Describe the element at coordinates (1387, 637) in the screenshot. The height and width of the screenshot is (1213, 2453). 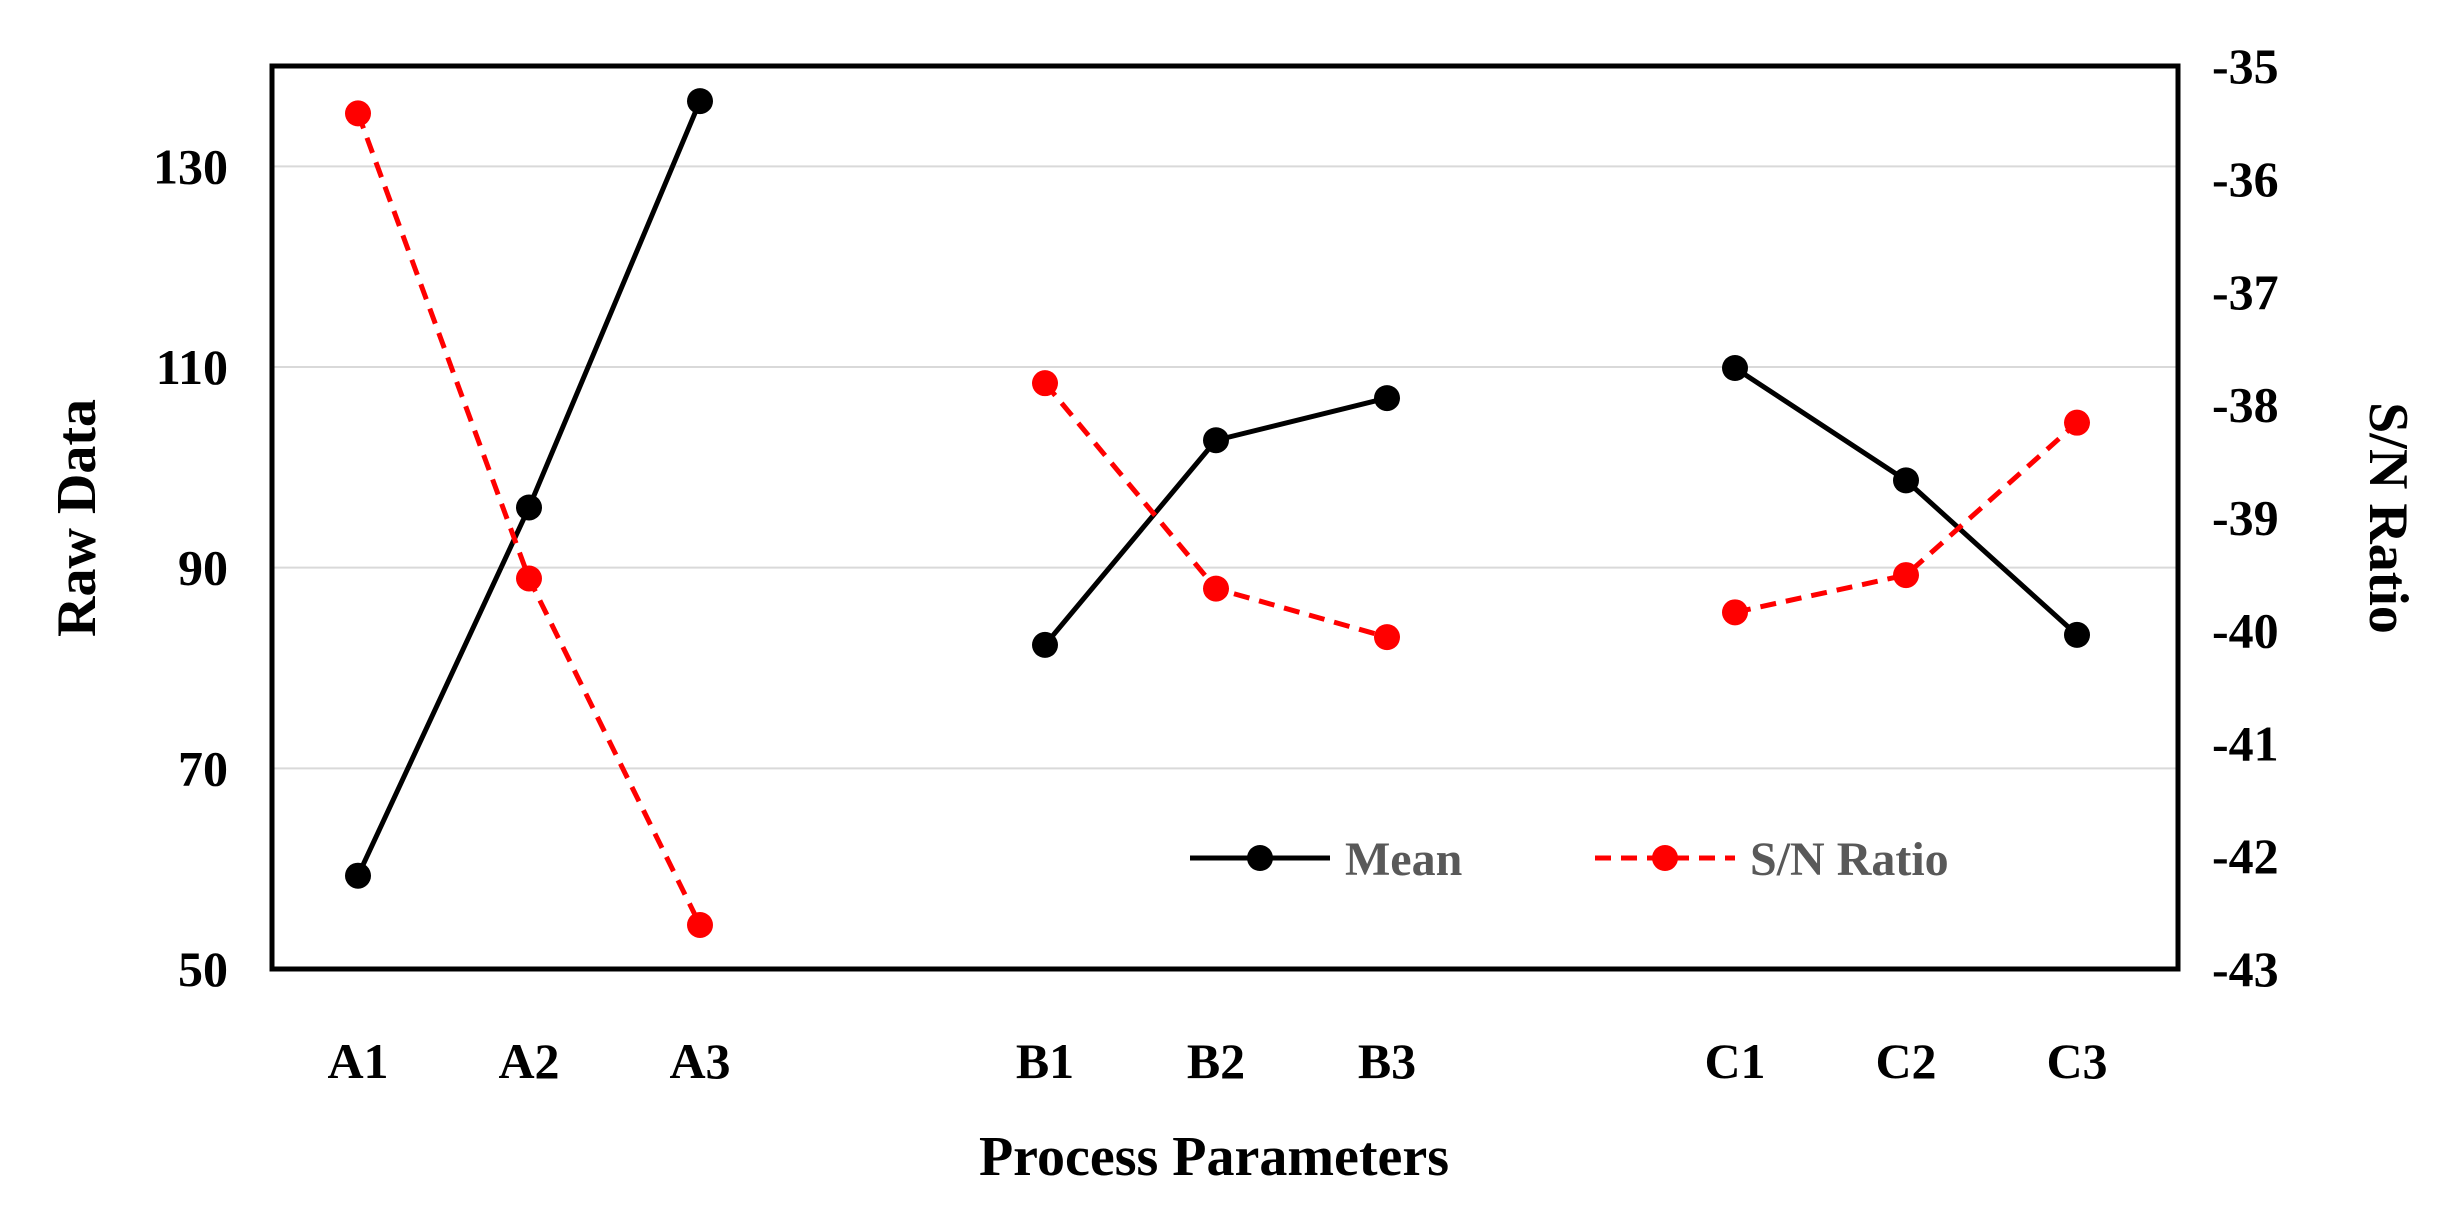
I see `point-s-n-ratio-b3` at that location.